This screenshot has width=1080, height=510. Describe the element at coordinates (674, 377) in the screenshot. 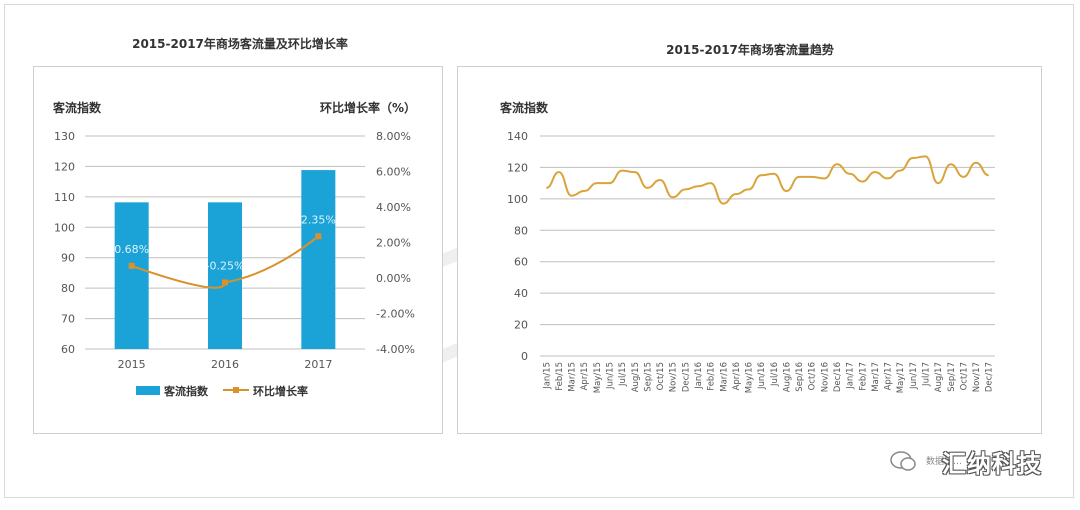

I see `x-tick-label: Nov/15` at that location.